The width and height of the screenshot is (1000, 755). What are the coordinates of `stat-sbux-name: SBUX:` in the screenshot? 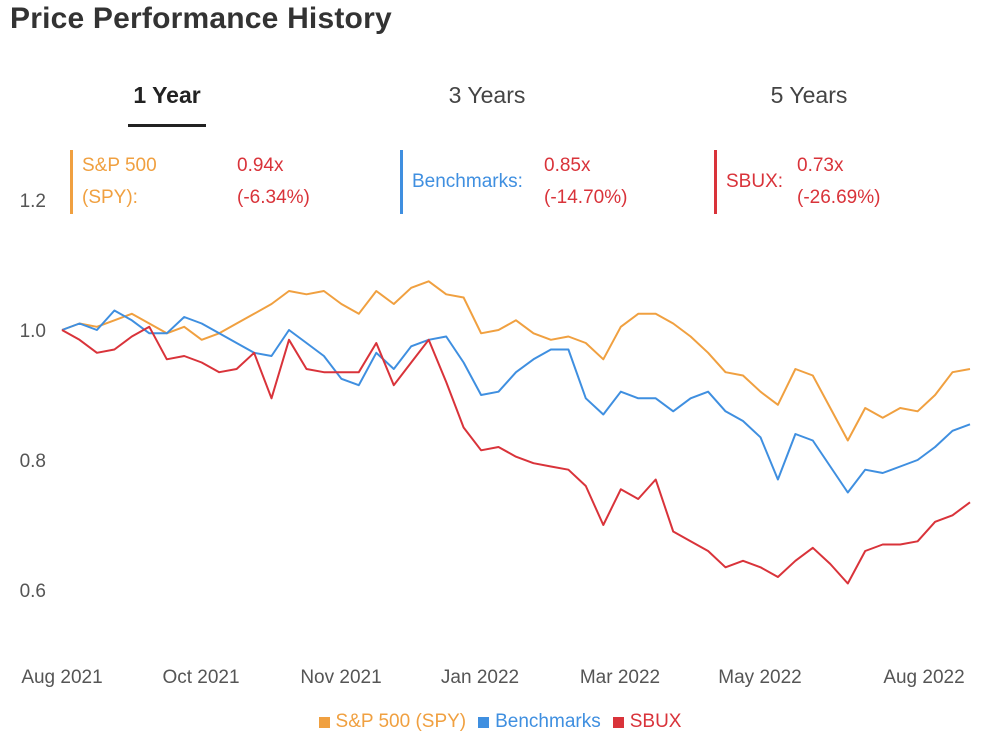 It's located at (755, 181).